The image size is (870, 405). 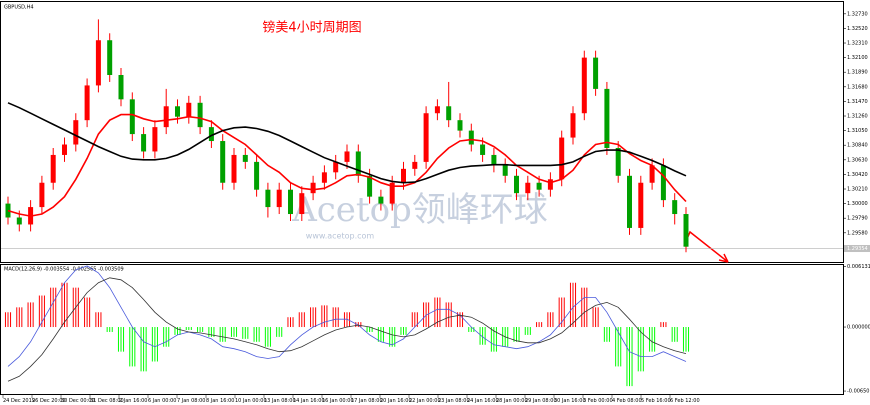 What do you see at coordinates (857, 29) in the screenshot?
I see `y-tick-label: 1.32520` at bounding box center [857, 29].